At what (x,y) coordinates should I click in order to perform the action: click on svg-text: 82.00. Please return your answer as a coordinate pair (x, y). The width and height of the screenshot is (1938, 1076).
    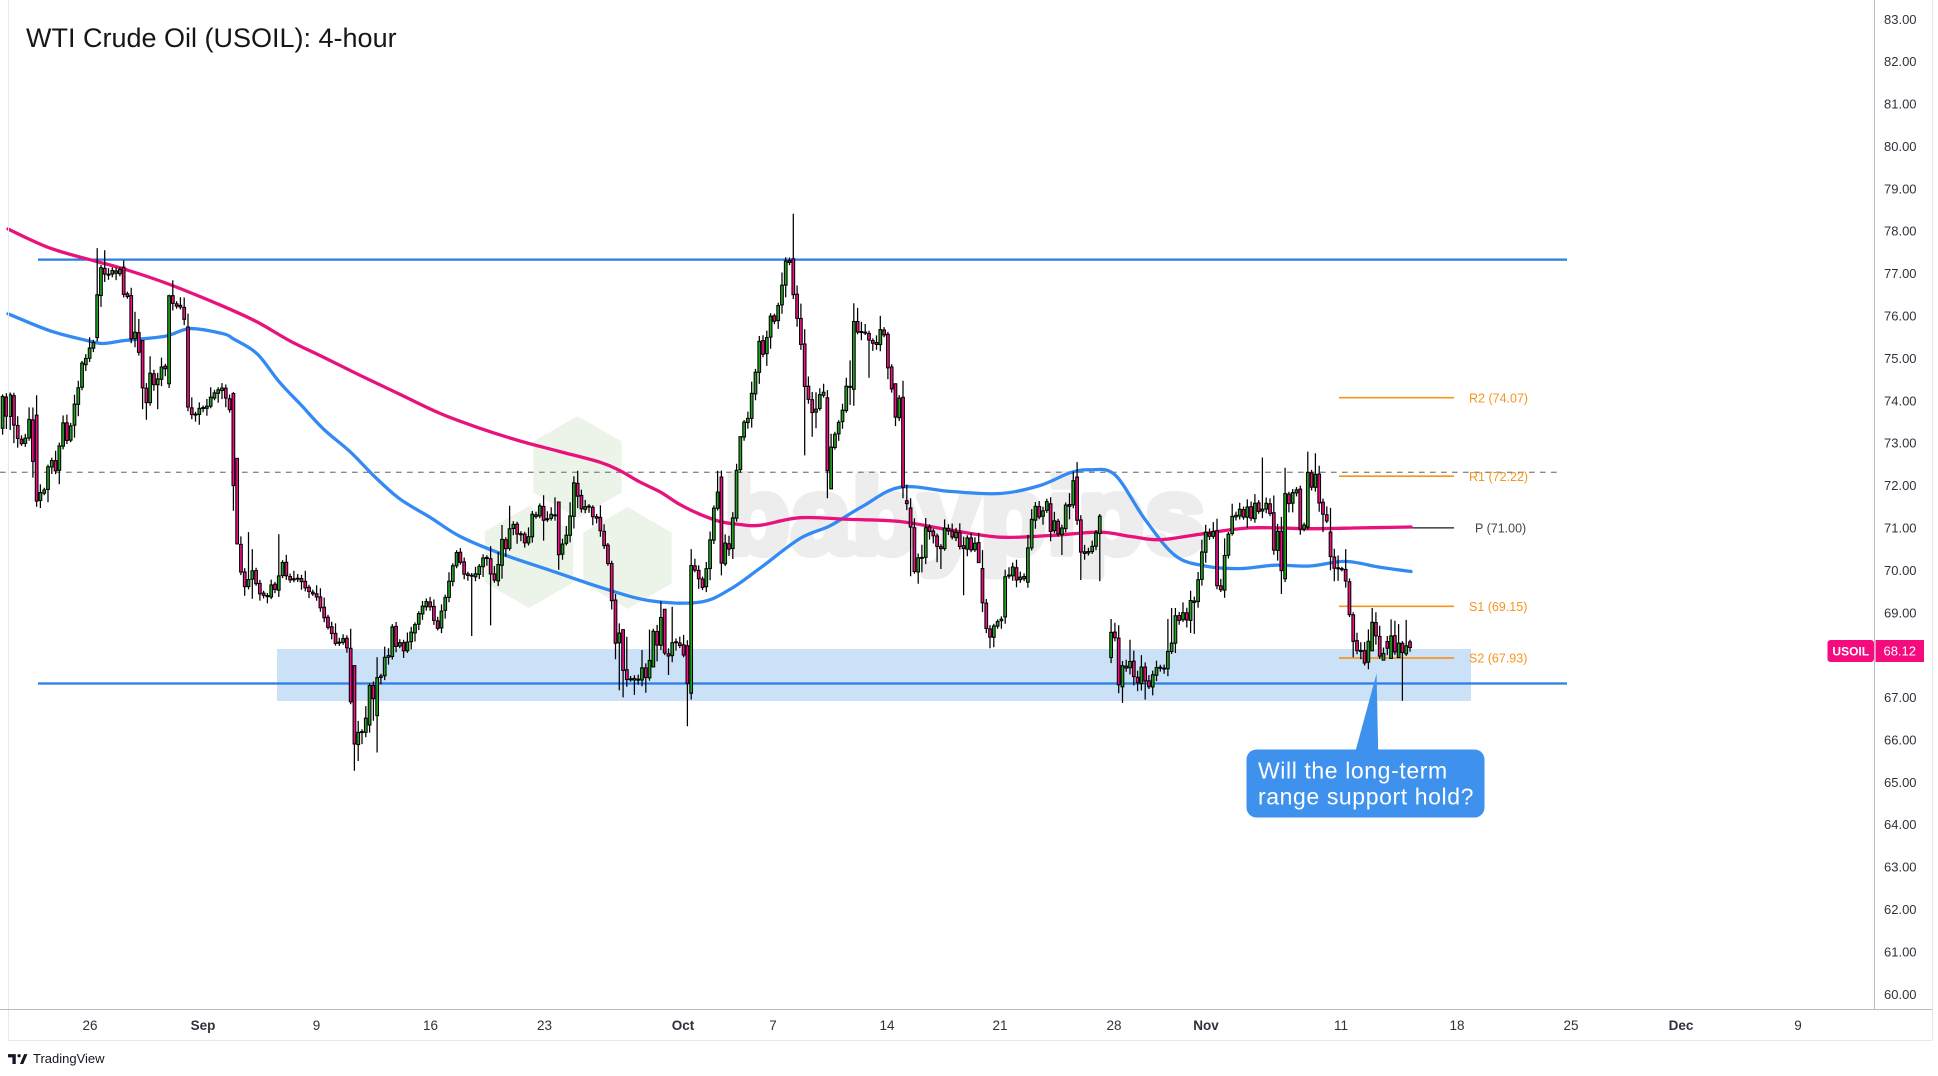
    Looking at the image, I should click on (1900, 61).